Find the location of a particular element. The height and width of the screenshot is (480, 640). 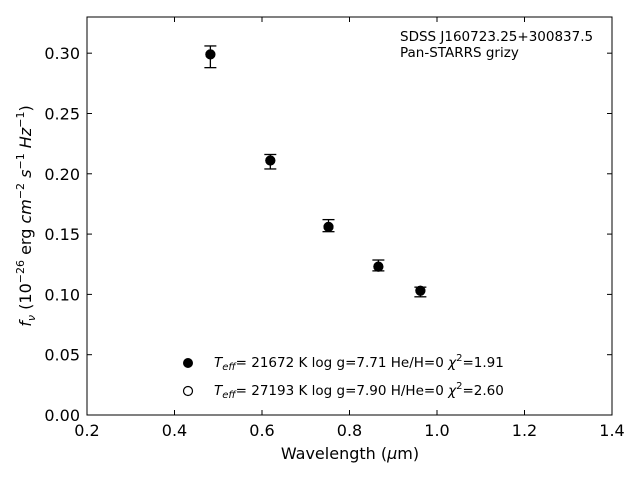

y-tick-label-2: 0.10 is located at coordinates (62, 294).